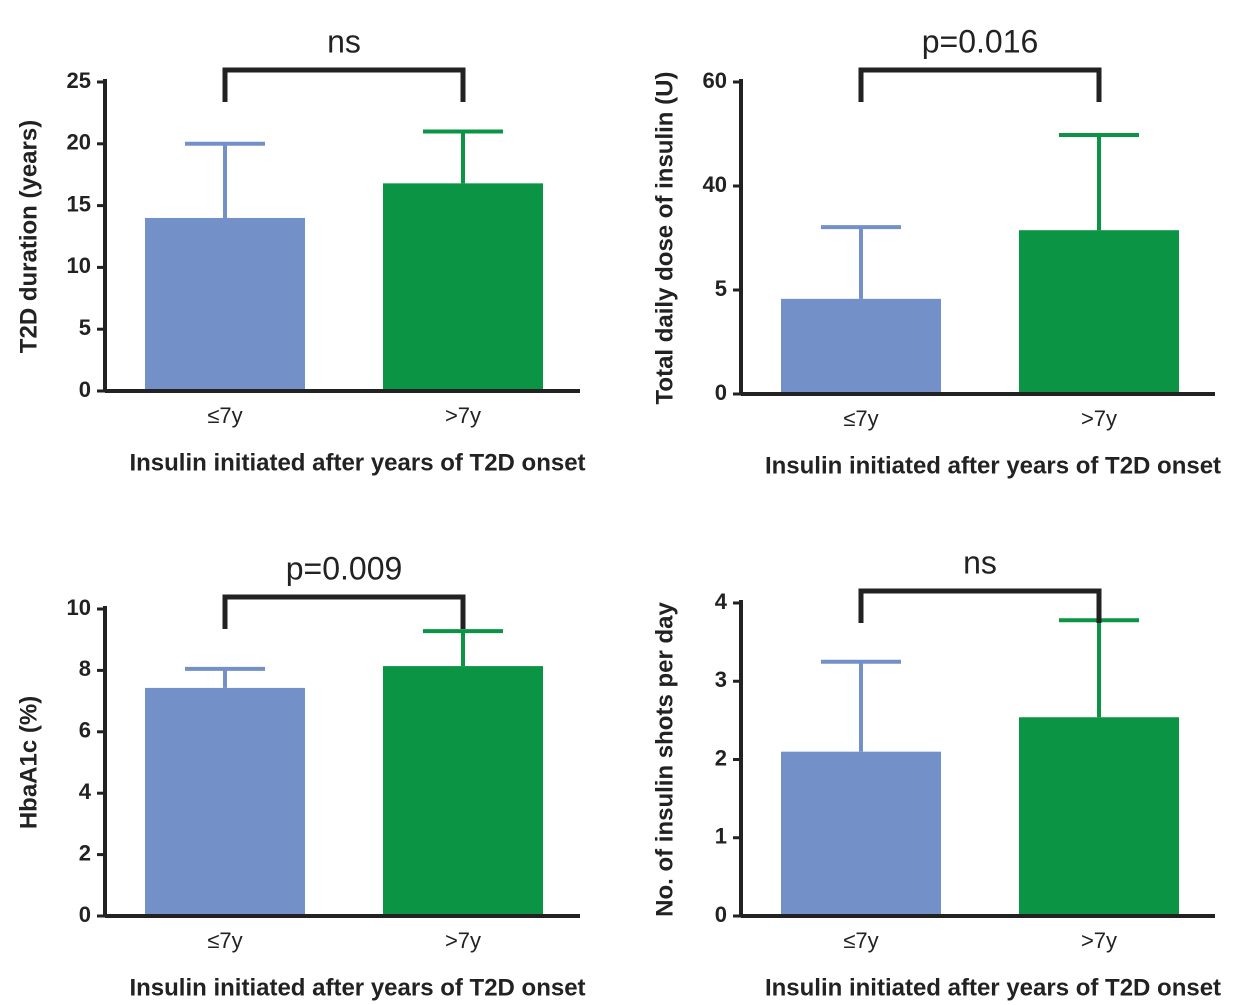  Describe the element at coordinates (715, 80) in the screenshot. I see `y-tick-label: 60` at that location.